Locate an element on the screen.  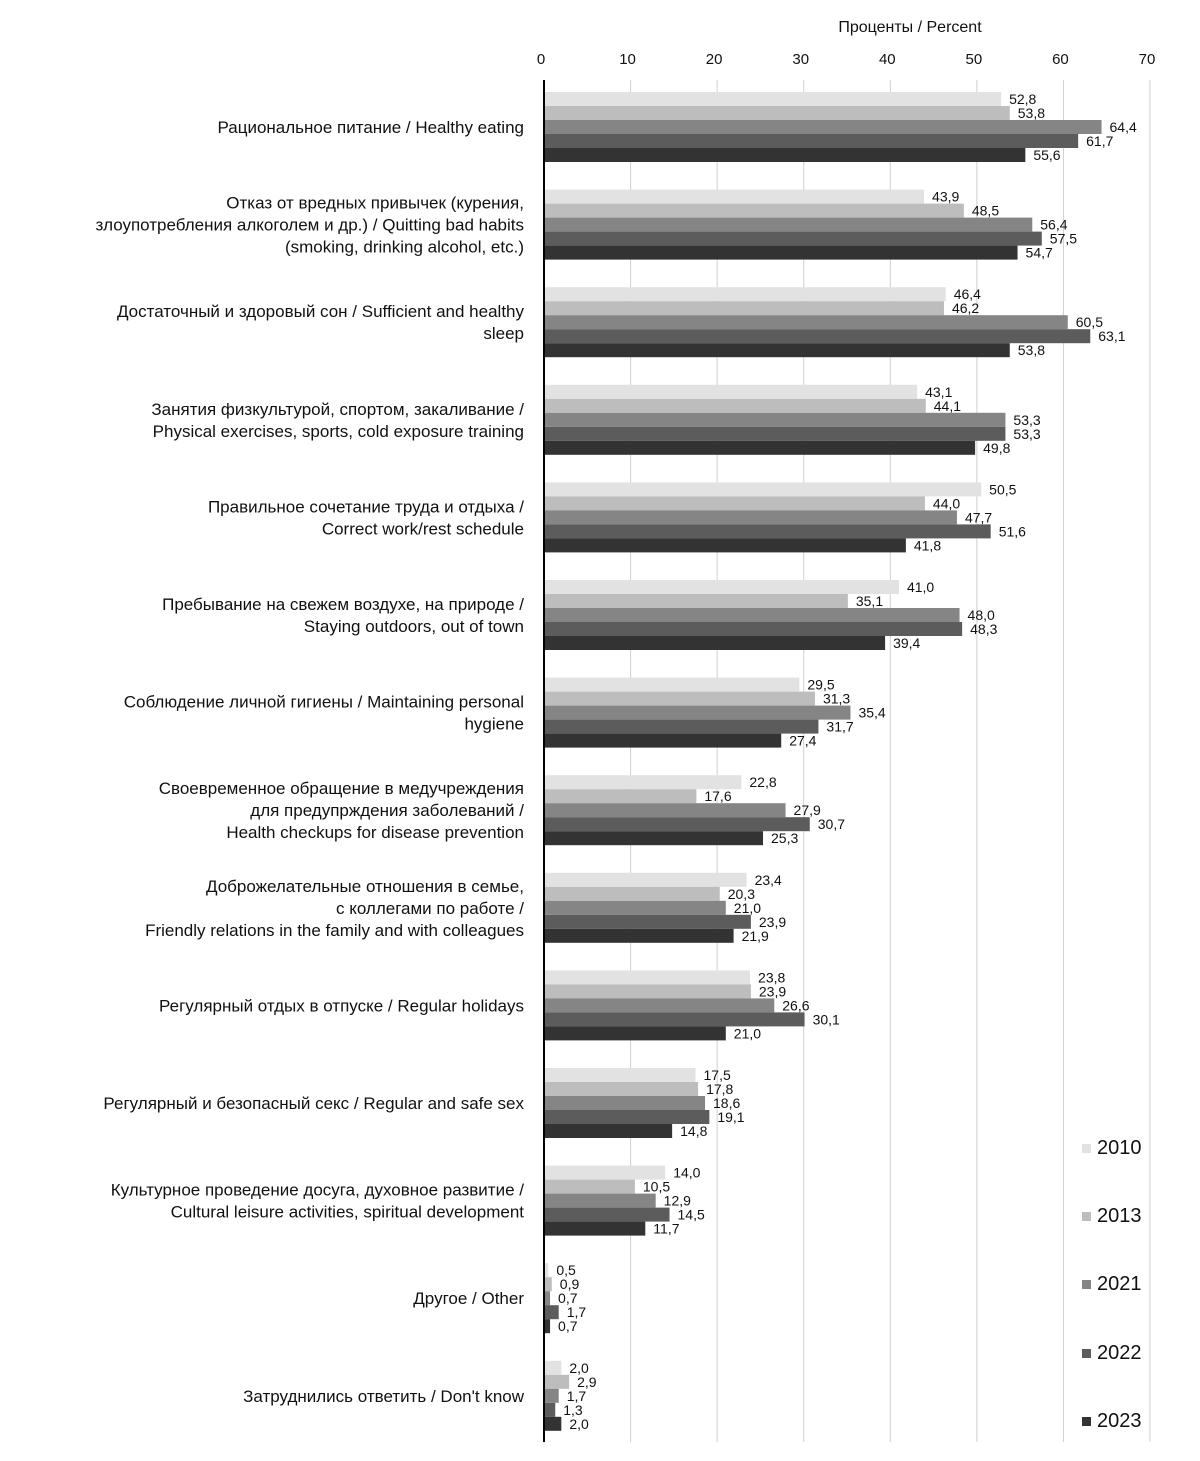
data-label: 48,0 is located at coordinates (981, 615).